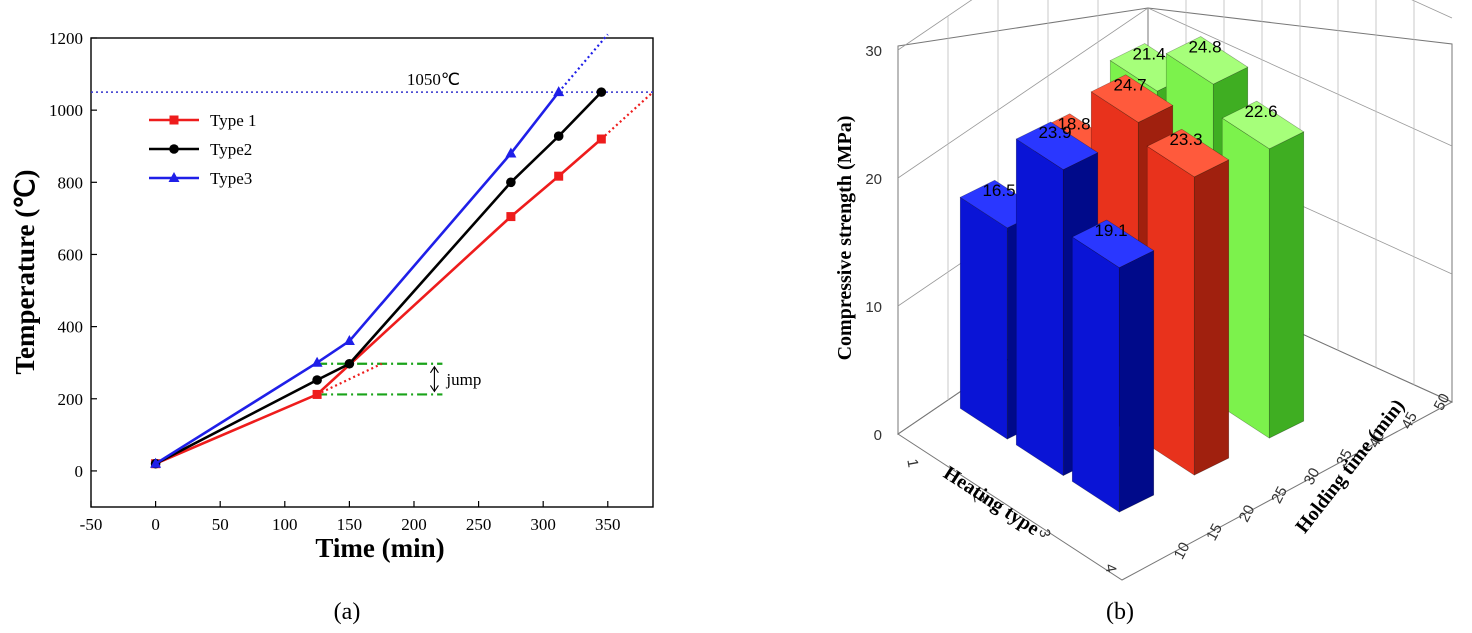  Describe the element at coordinates (285, 524) in the screenshot. I see `x-tick-label: 100` at that location.